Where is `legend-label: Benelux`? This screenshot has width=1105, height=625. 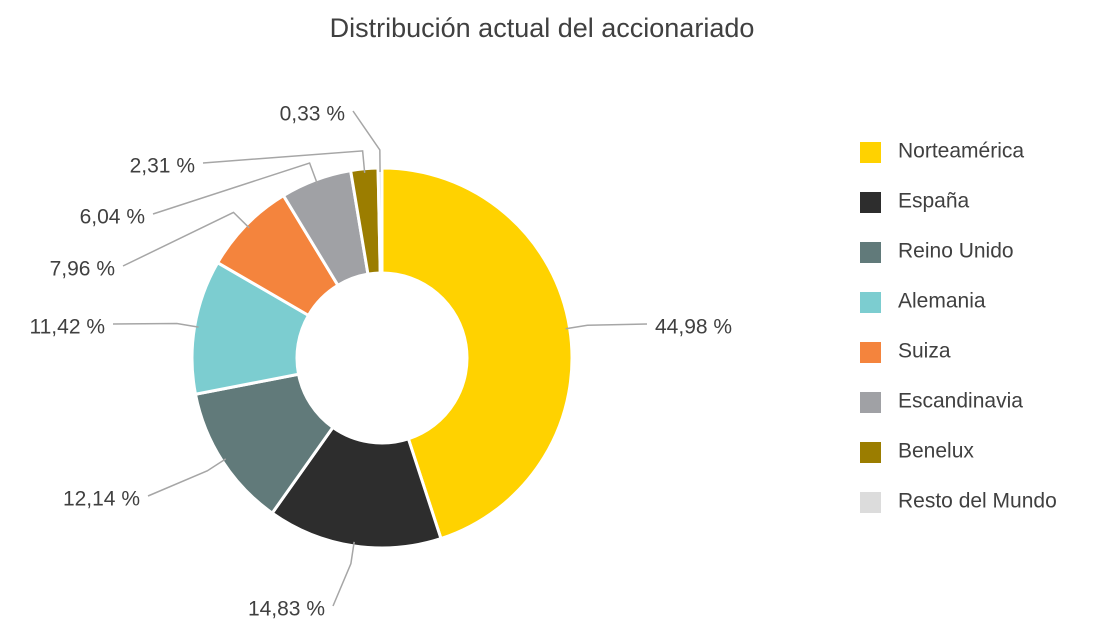 legend-label: Benelux is located at coordinates (936, 451).